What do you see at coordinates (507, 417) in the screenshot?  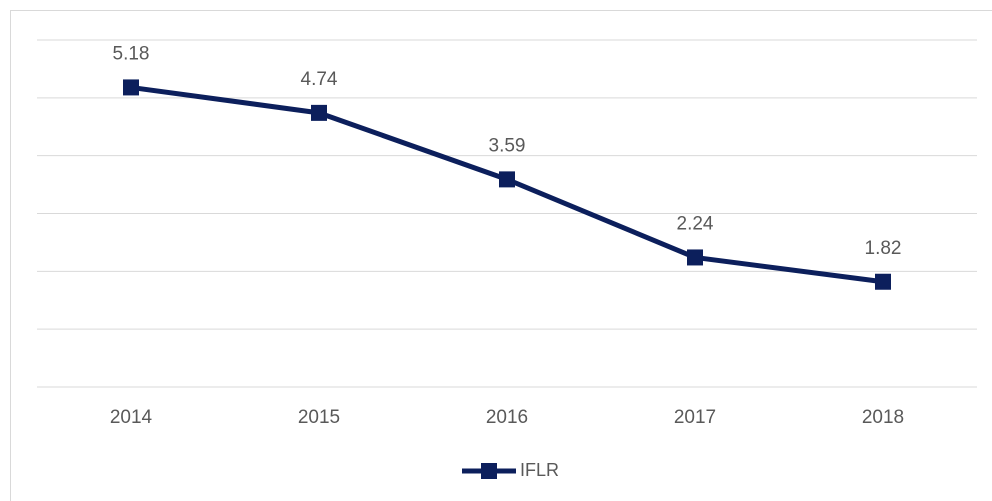 I see `x-tick-label: 2016` at bounding box center [507, 417].